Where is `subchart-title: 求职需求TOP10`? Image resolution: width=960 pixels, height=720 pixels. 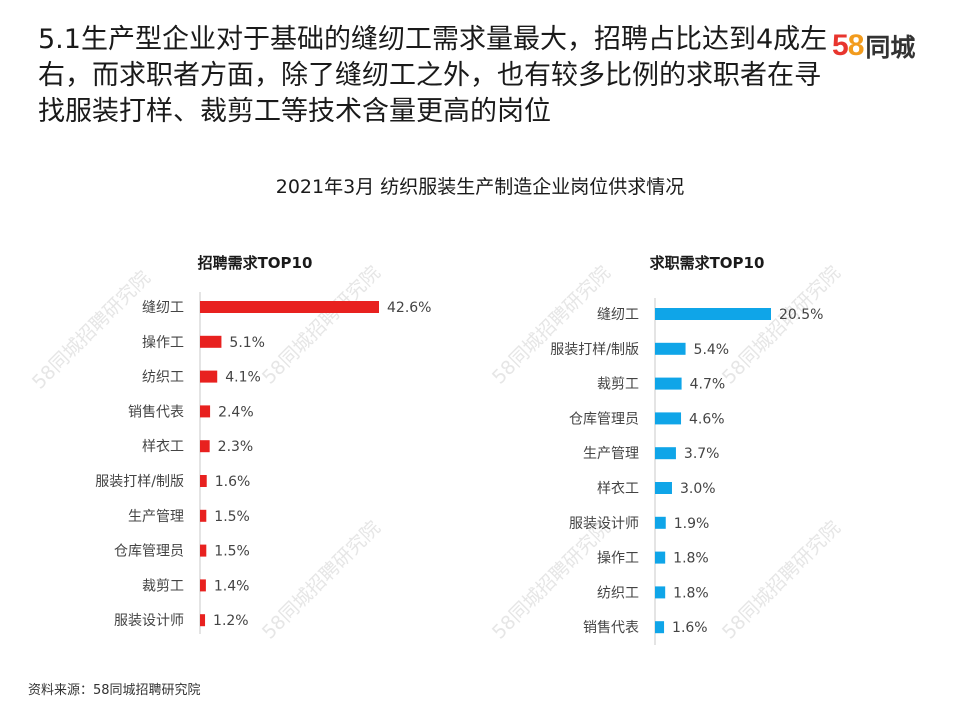 subchart-title: 求职需求TOP10 is located at coordinates (707, 263).